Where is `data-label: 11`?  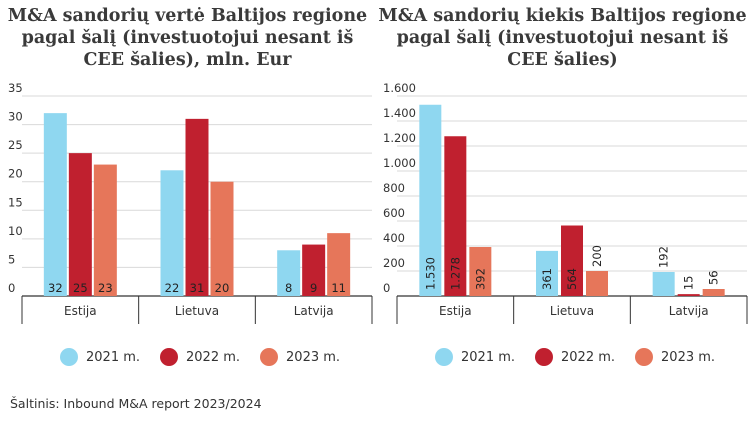 data-label: 11 is located at coordinates (338, 288).